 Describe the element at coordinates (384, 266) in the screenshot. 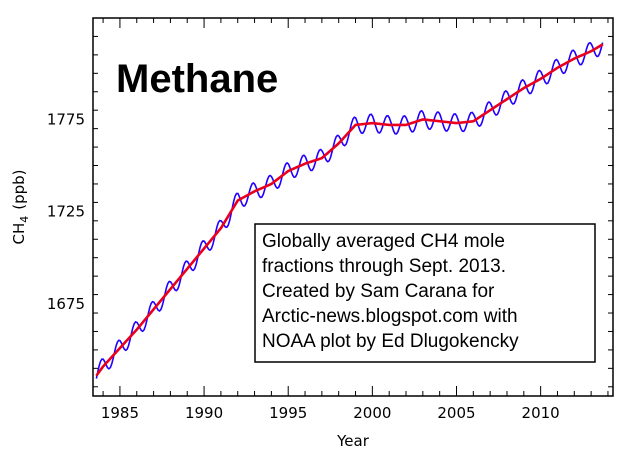

I see `annotation-line-2: fractions through Sept. 2013.` at that location.